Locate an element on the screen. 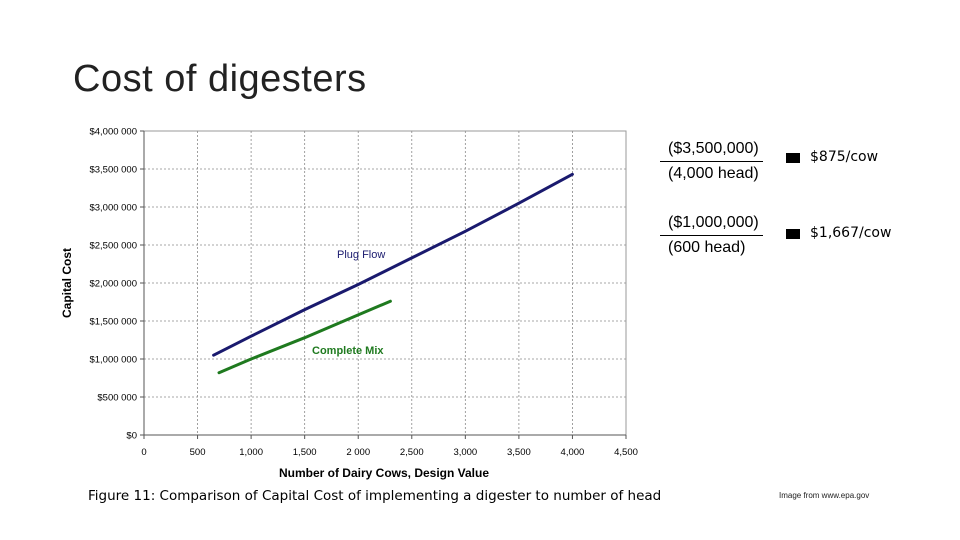 This screenshot has width=960, height=540. x-axis-title: Number of Dairy Cows, Design Value is located at coordinates (384, 473).